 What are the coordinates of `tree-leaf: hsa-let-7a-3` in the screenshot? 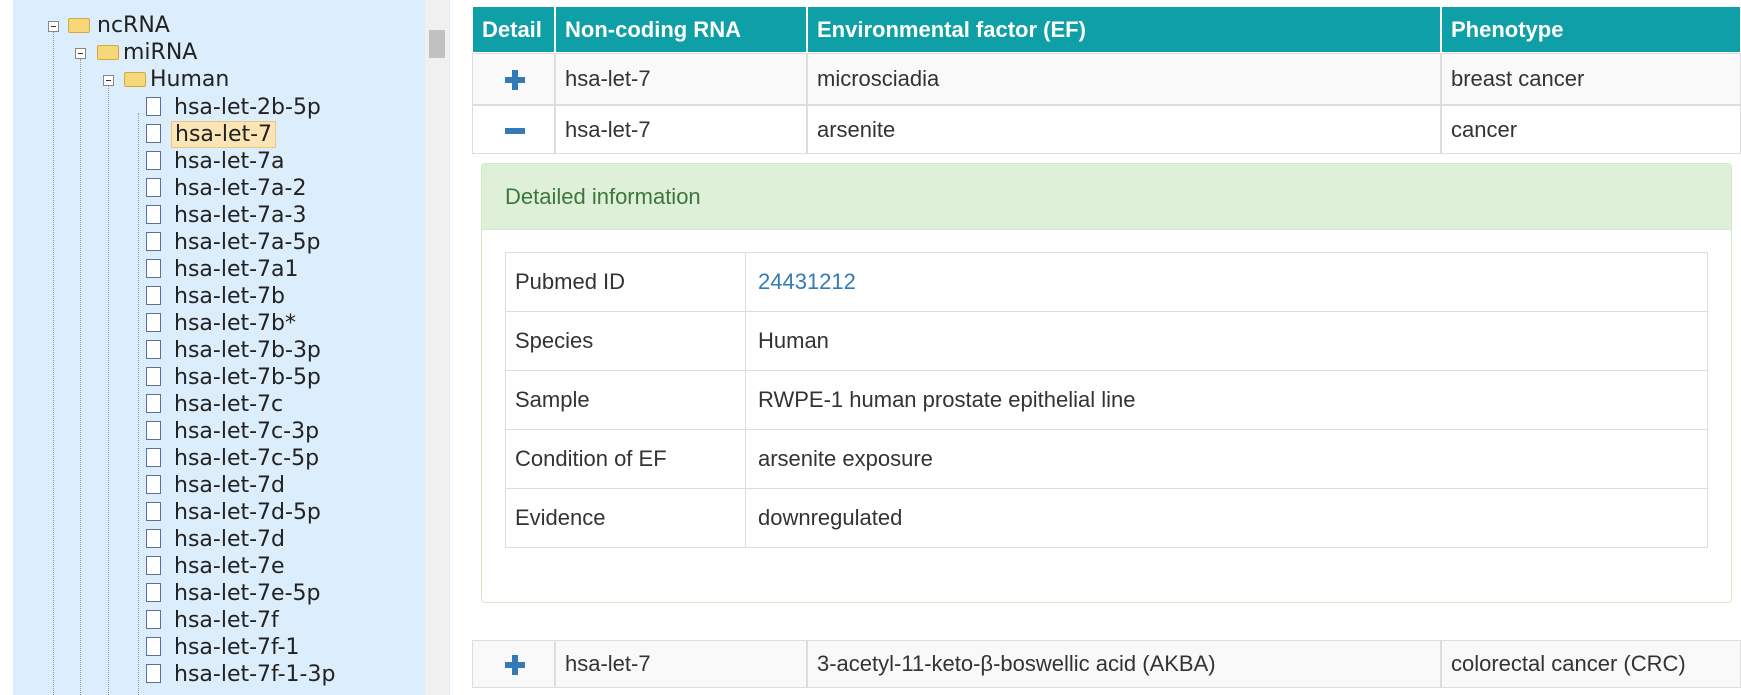 It's located at (240, 215).